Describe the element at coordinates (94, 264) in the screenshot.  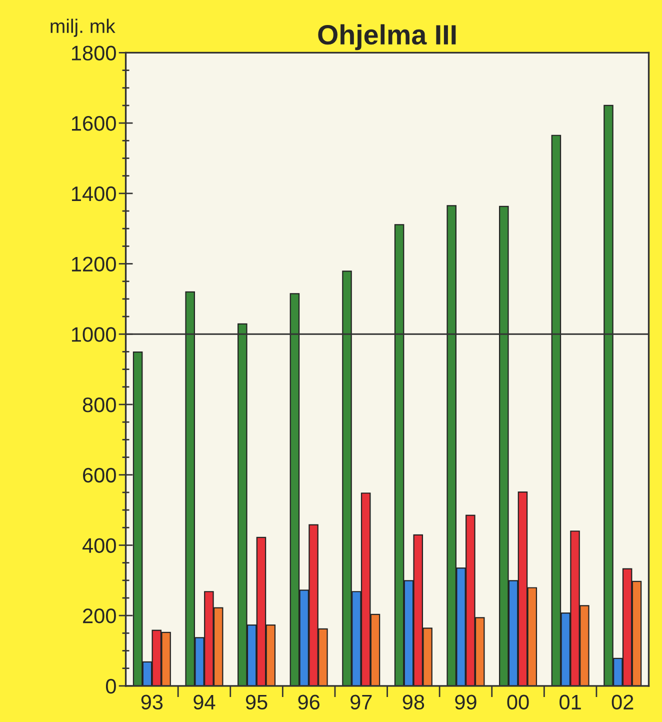
I see `y-tick-label: 1200` at that location.